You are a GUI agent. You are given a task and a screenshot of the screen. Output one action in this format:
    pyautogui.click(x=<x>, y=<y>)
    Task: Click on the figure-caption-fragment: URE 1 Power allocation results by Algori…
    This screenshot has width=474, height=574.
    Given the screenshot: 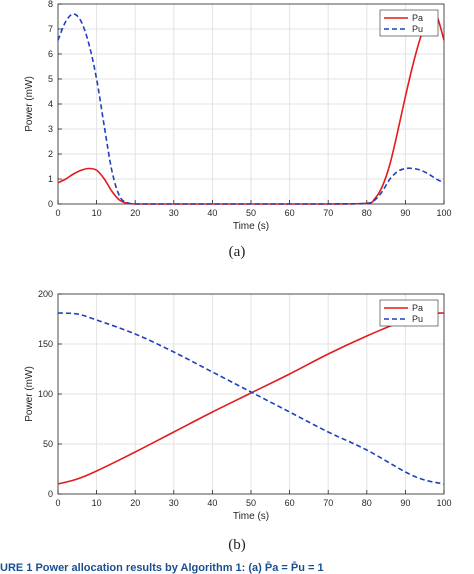 What is the action you would take?
    pyautogui.click(x=162, y=568)
    